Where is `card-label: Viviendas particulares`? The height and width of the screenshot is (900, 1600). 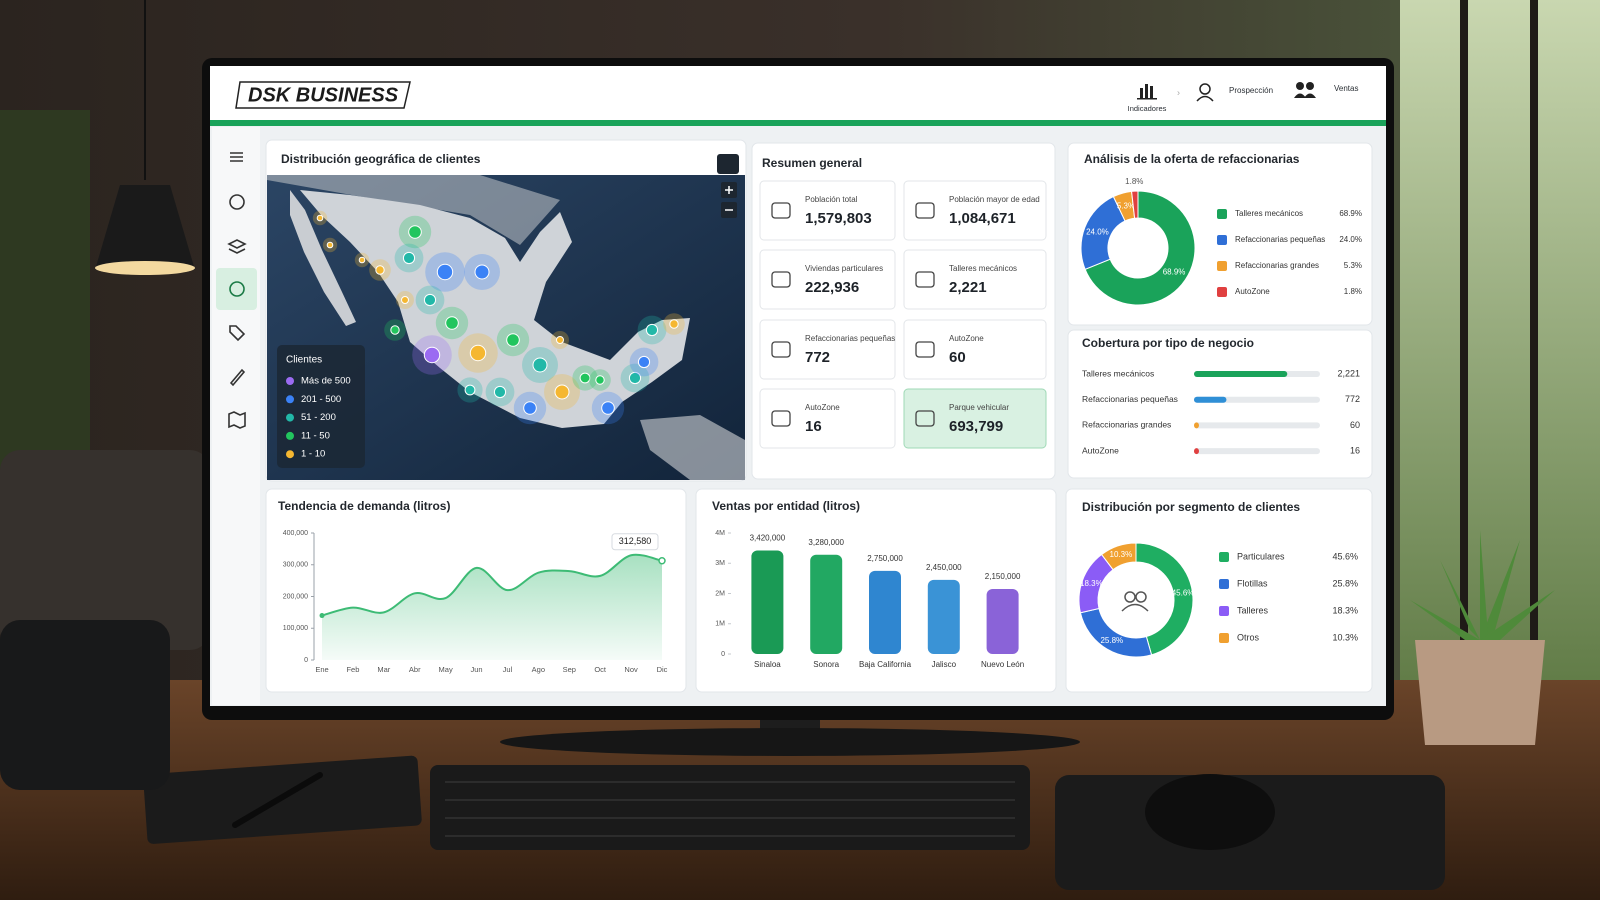 card-label: Viviendas particulares is located at coordinates (844, 268).